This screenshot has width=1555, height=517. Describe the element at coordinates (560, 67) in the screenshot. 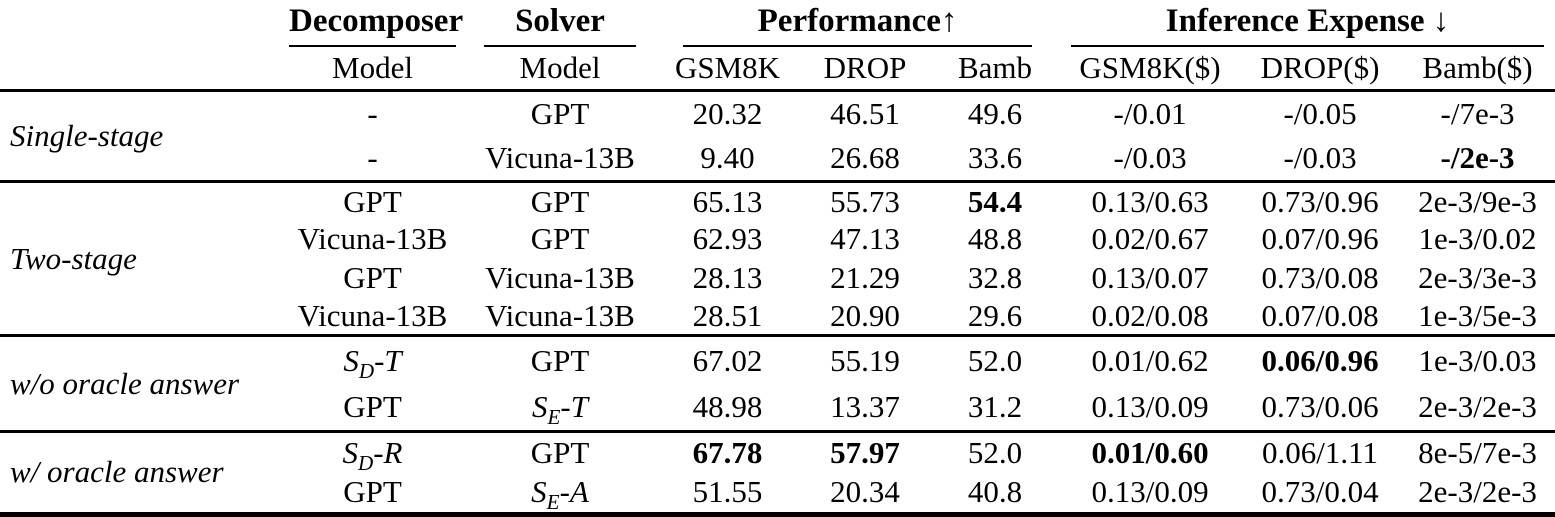

I see `col-header-model-solver: Model` at that location.